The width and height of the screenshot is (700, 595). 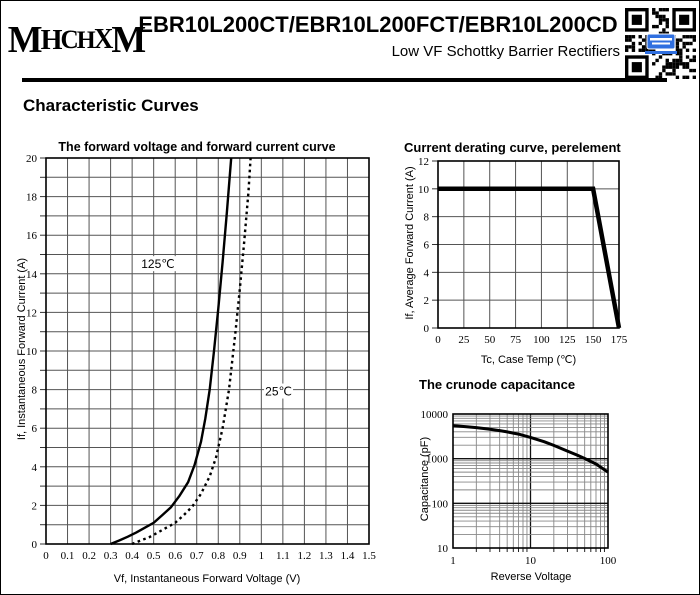 What do you see at coordinates (530, 449) in the screenshot?
I see `curve-capacitance` at bounding box center [530, 449].